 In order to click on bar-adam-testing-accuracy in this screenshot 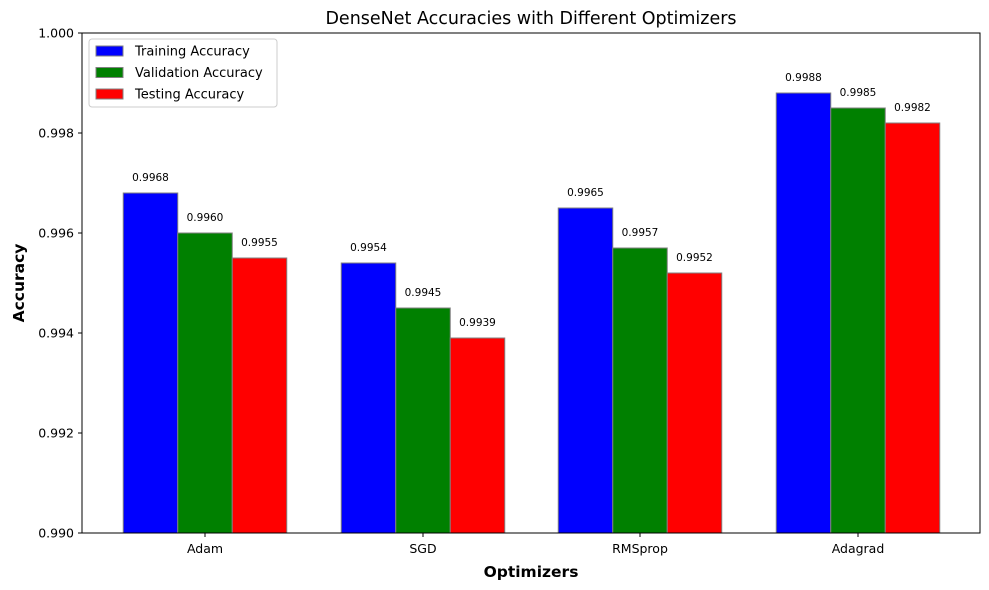, I will do `click(259, 395)`.